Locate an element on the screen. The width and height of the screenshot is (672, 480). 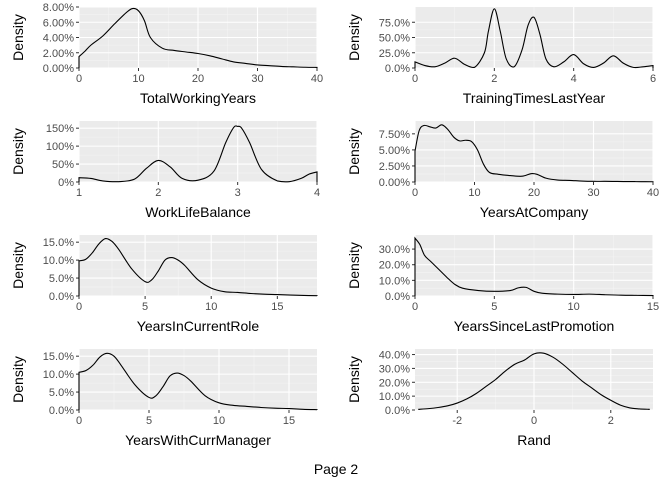
y-tick-label: 5.00% is located at coordinates (394, 151).